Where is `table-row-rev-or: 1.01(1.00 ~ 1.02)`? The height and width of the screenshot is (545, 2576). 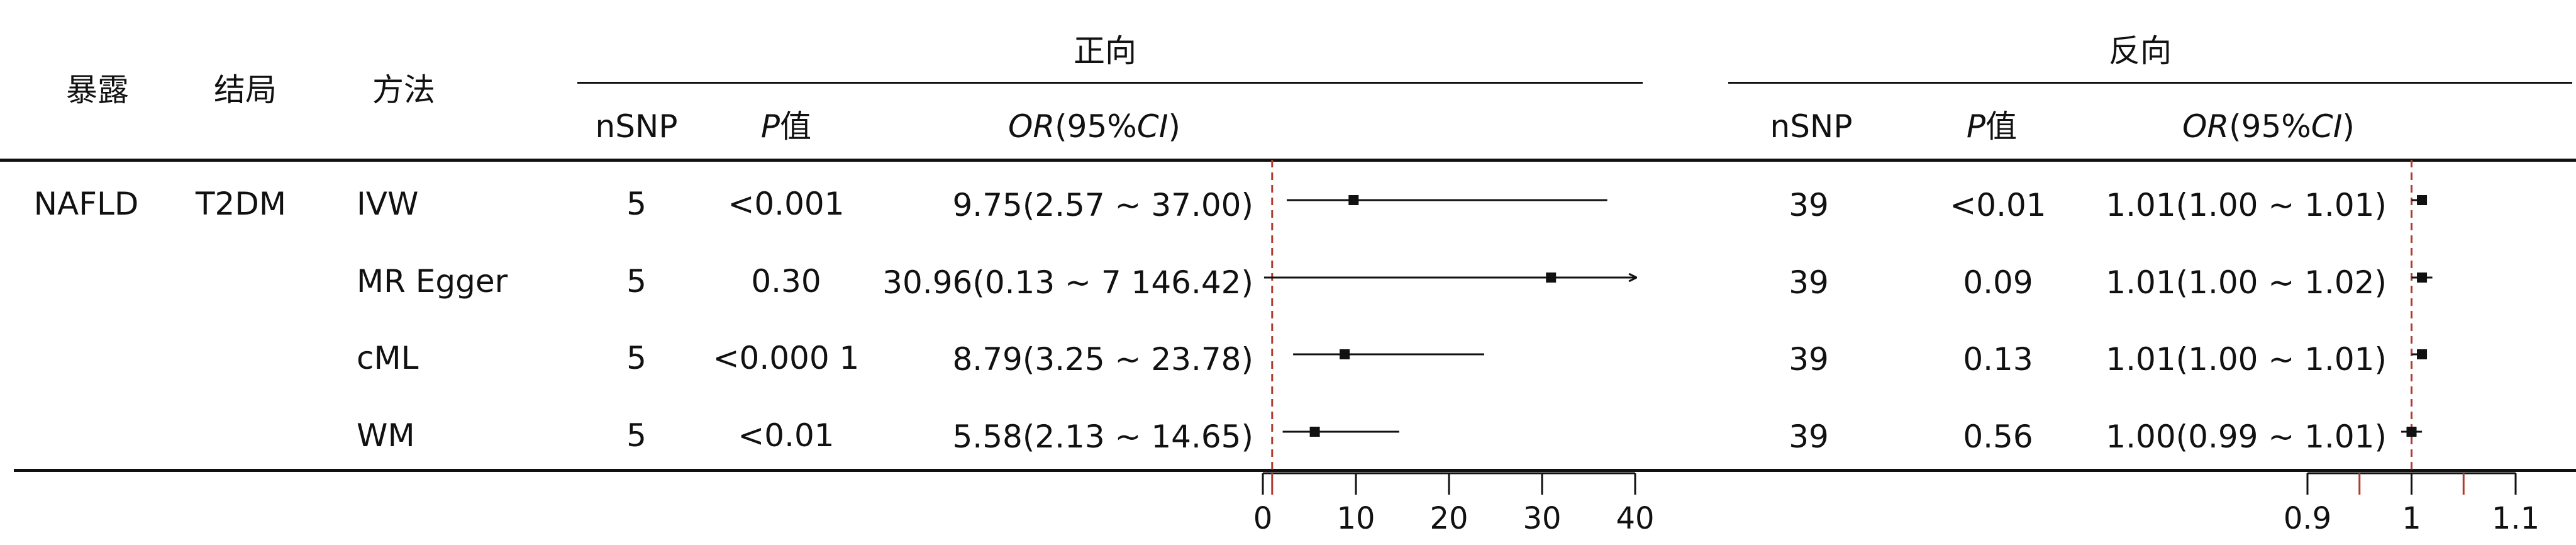 table-row-rev-or: 1.01(1.00 ~ 1.02) is located at coordinates (2246, 282).